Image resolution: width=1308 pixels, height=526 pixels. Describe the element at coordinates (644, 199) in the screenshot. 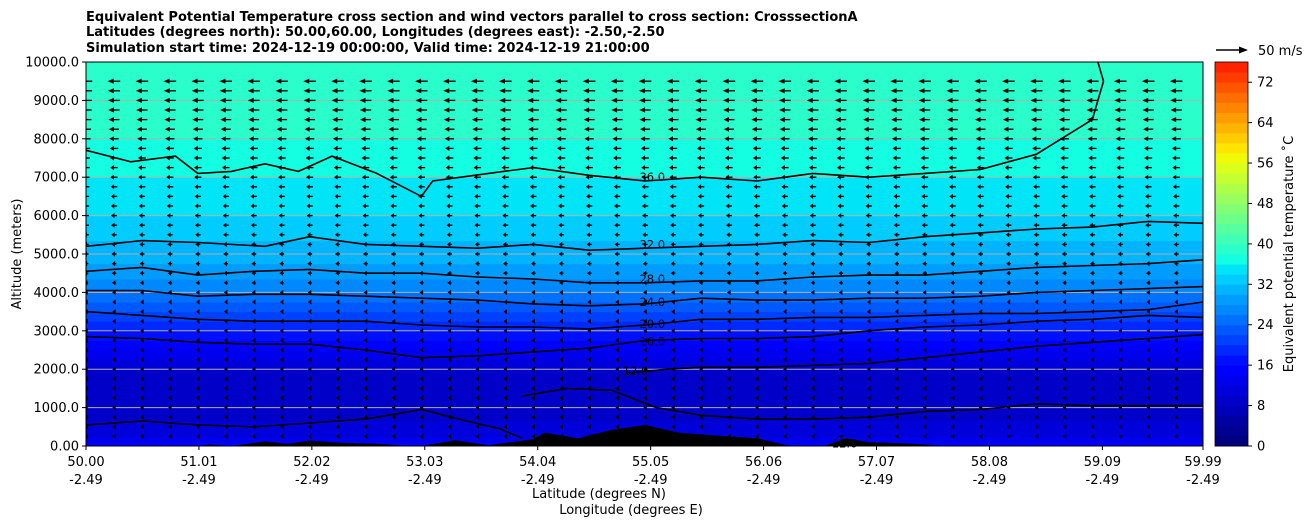

I see `theta-e-band` at that location.